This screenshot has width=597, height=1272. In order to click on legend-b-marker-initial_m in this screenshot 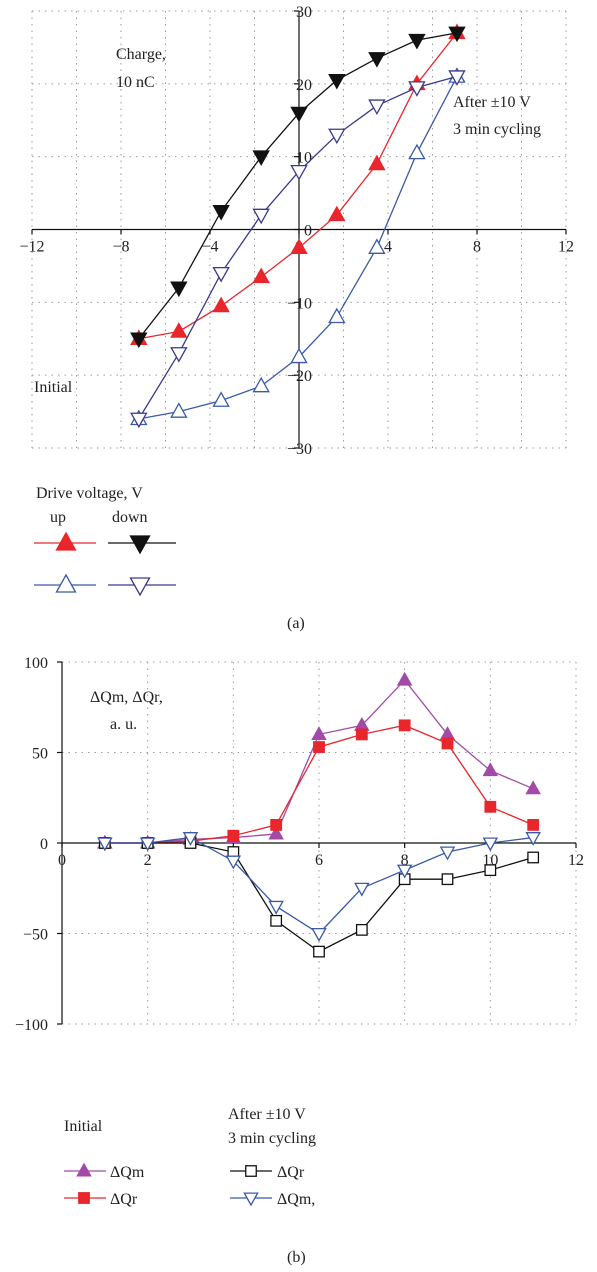, I will do `click(84, 1169)`.